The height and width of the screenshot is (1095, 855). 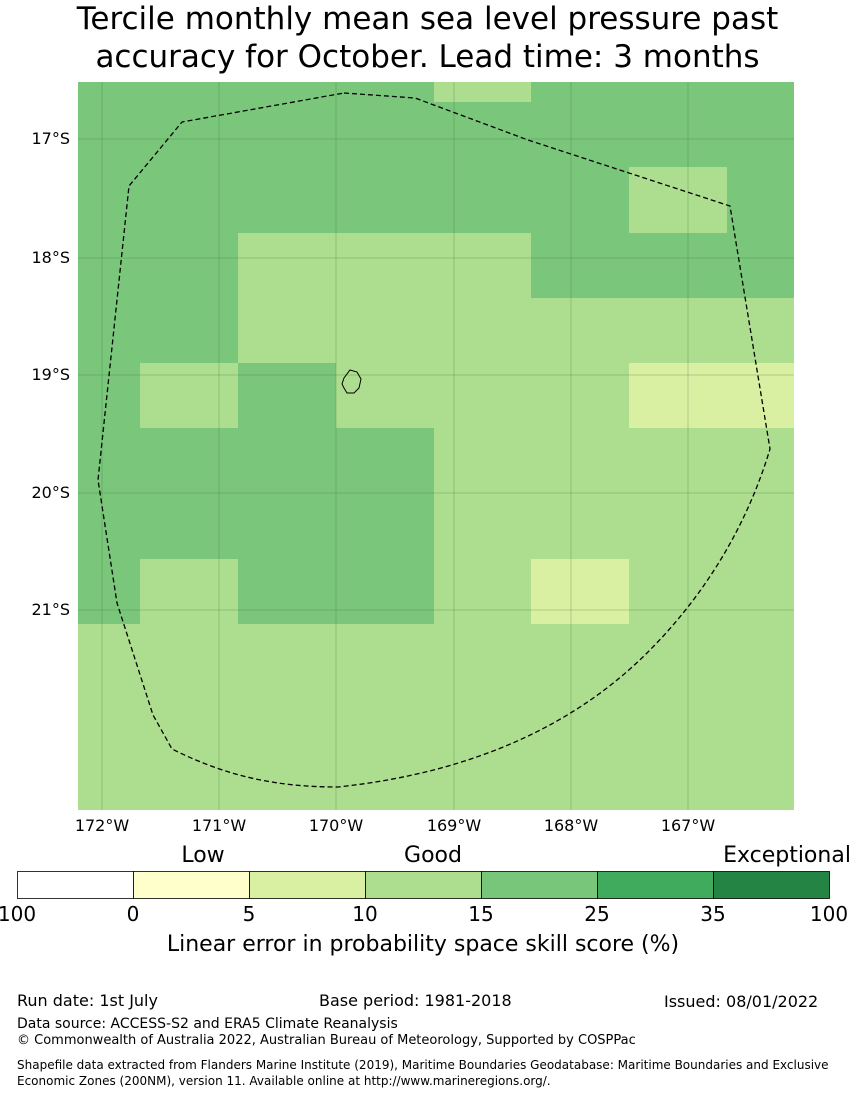 I want to click on issued-date: Issued: 08/01/2022, so click(x=741, y=1001).